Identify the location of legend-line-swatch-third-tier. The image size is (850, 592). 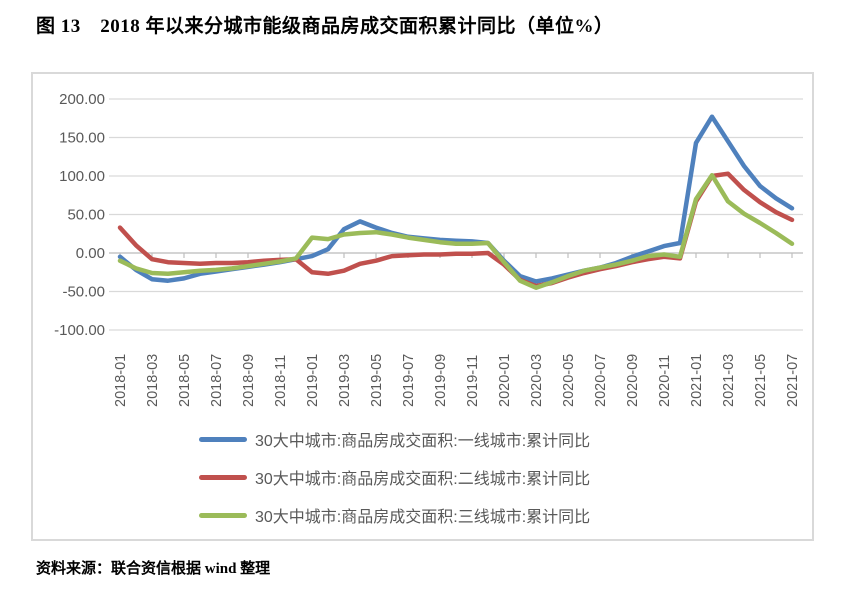
(223, 515).